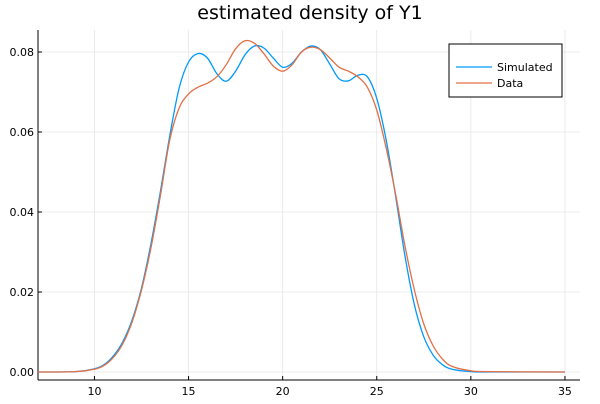  I want to click on x-tick-label: 10, so click(94, 391).